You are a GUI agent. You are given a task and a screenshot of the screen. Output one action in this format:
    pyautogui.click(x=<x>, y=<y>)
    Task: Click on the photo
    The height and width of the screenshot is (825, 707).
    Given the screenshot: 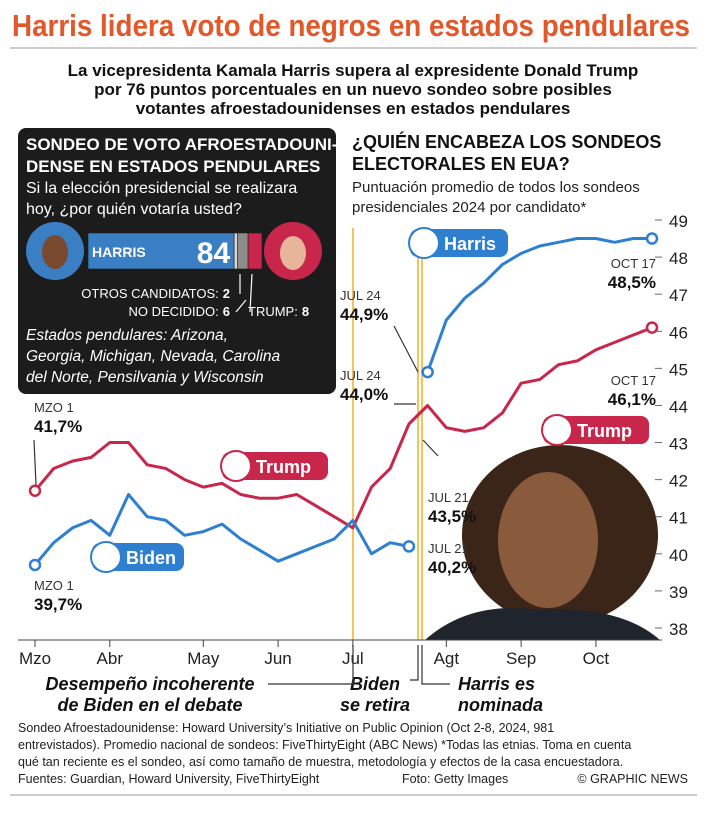 What is the action you would take?
    pyautogui.click(x=542, y=542)
    